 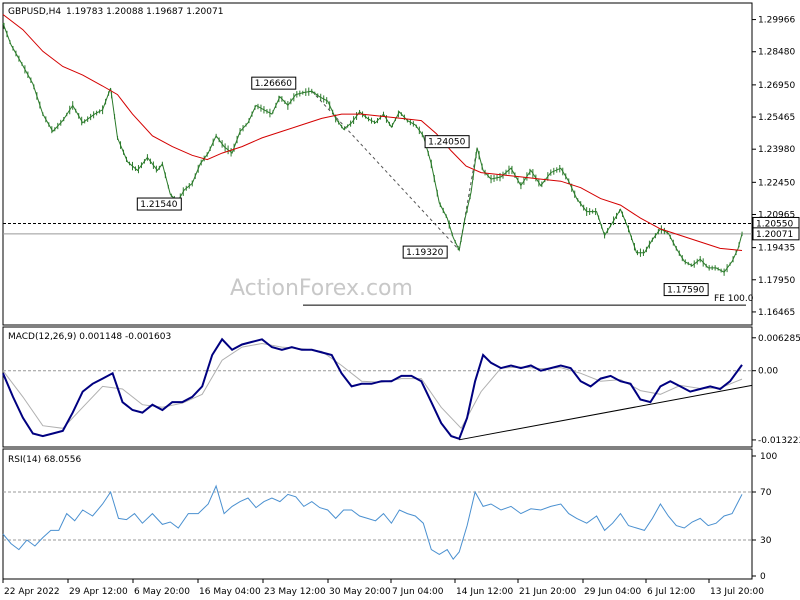 What do you see at coordinates (44, 460) in the screenshot?
I see `rsi-title: RSI(14) 68.0556` at bounding box center [44, 460].